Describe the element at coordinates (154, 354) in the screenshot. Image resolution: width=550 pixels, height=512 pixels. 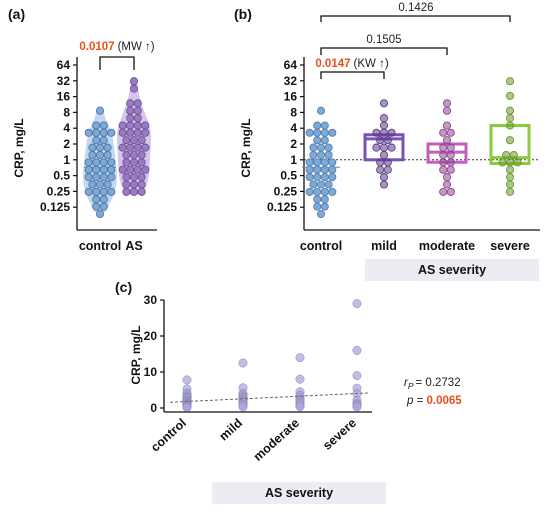
I see `panel-c-y-ticks: 0 10 20 30` at that location.